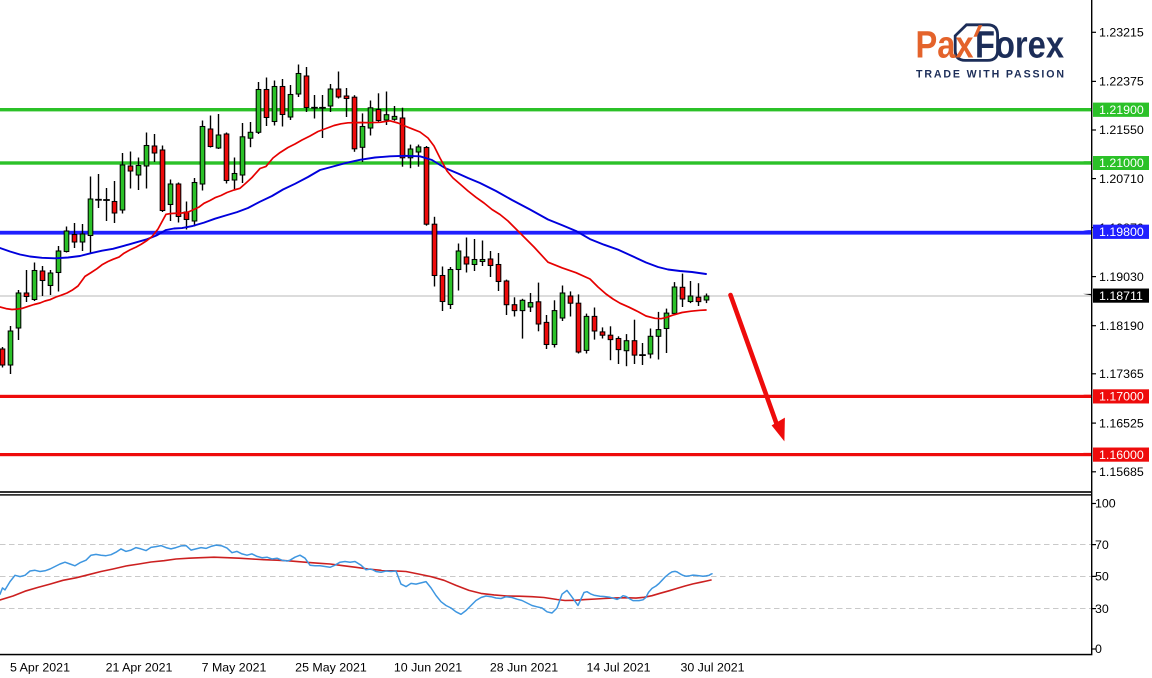 The width and height of the screenshot is (1152, 678). Describe the element at coordinates (1102, 577) in the screenshot. I see `svg-text: 50` at that location.